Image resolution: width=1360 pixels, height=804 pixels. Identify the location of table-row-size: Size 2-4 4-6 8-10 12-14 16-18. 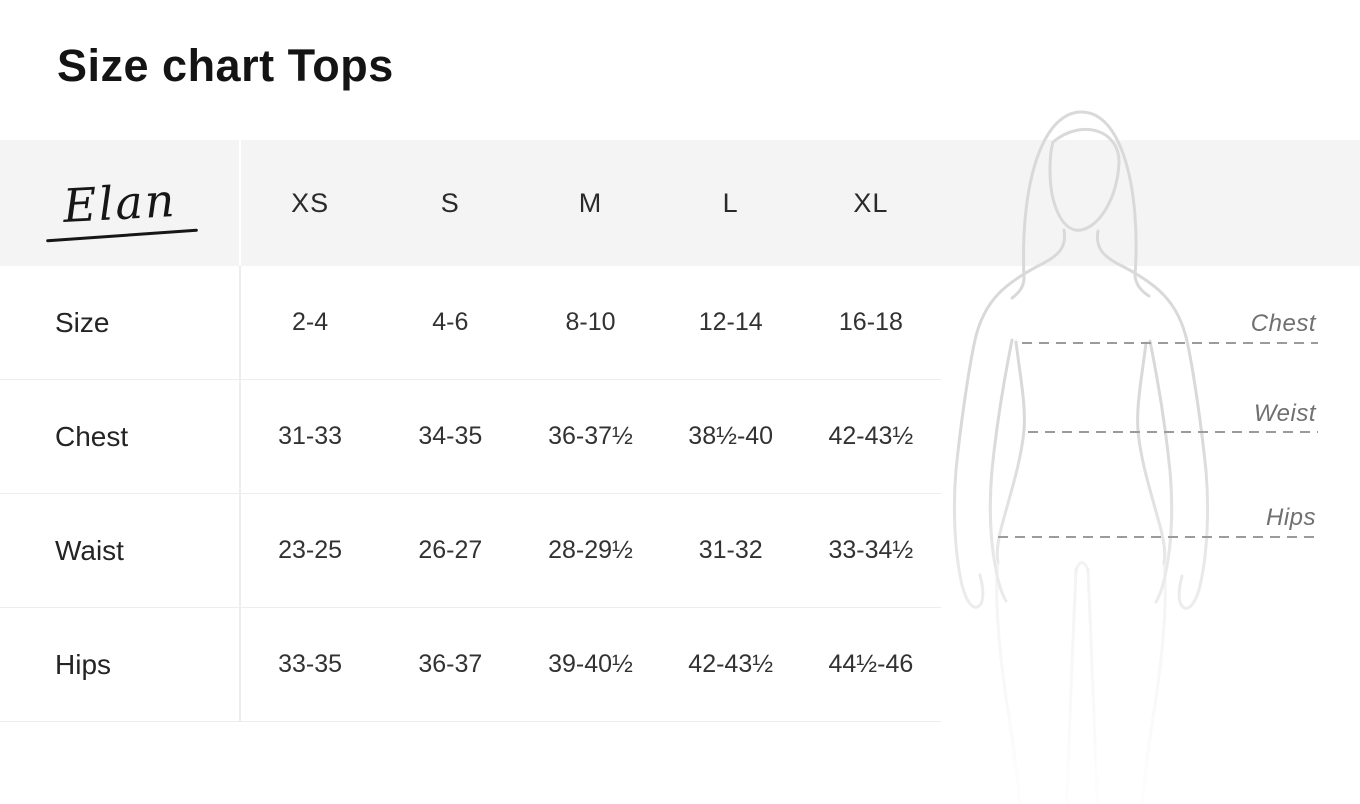
(470, 323).